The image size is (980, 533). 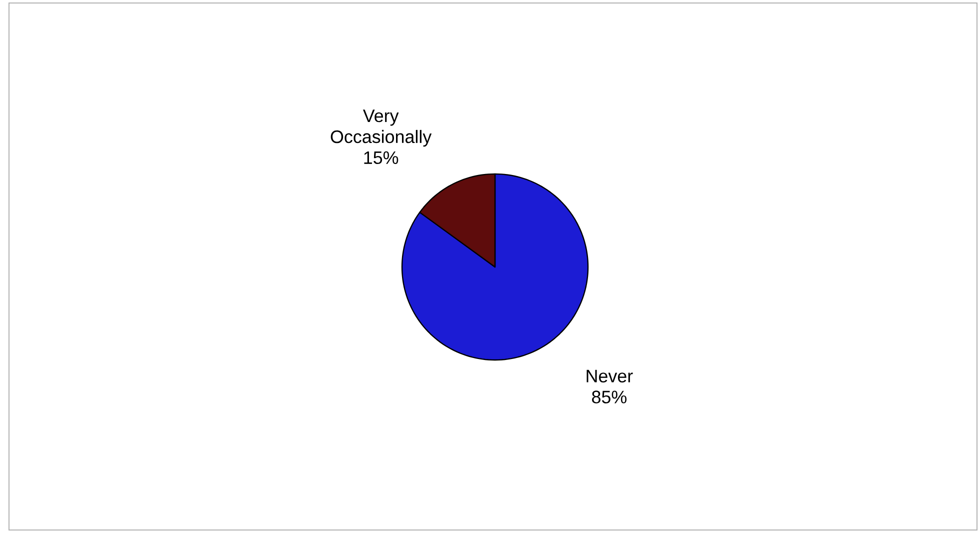 I want to click on slice-label: Very Occasionally, so click(x=381, y=128).